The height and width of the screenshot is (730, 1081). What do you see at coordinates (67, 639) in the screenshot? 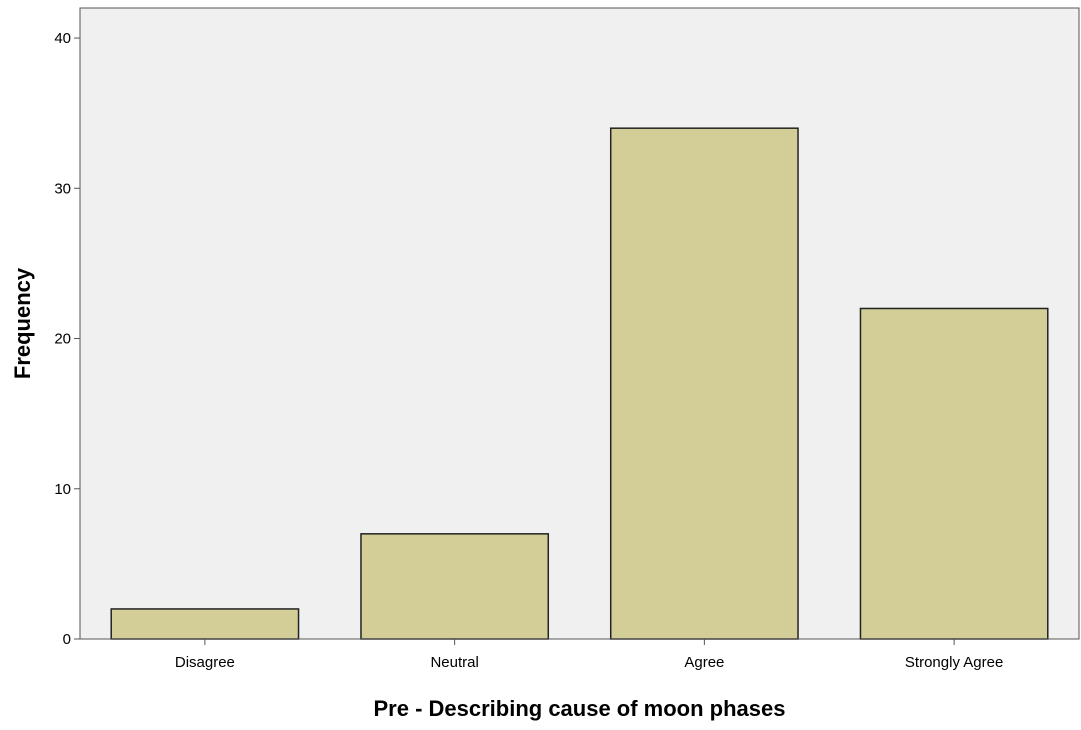
I see `y-tick-label: 0` at bounding box center [67, 639].